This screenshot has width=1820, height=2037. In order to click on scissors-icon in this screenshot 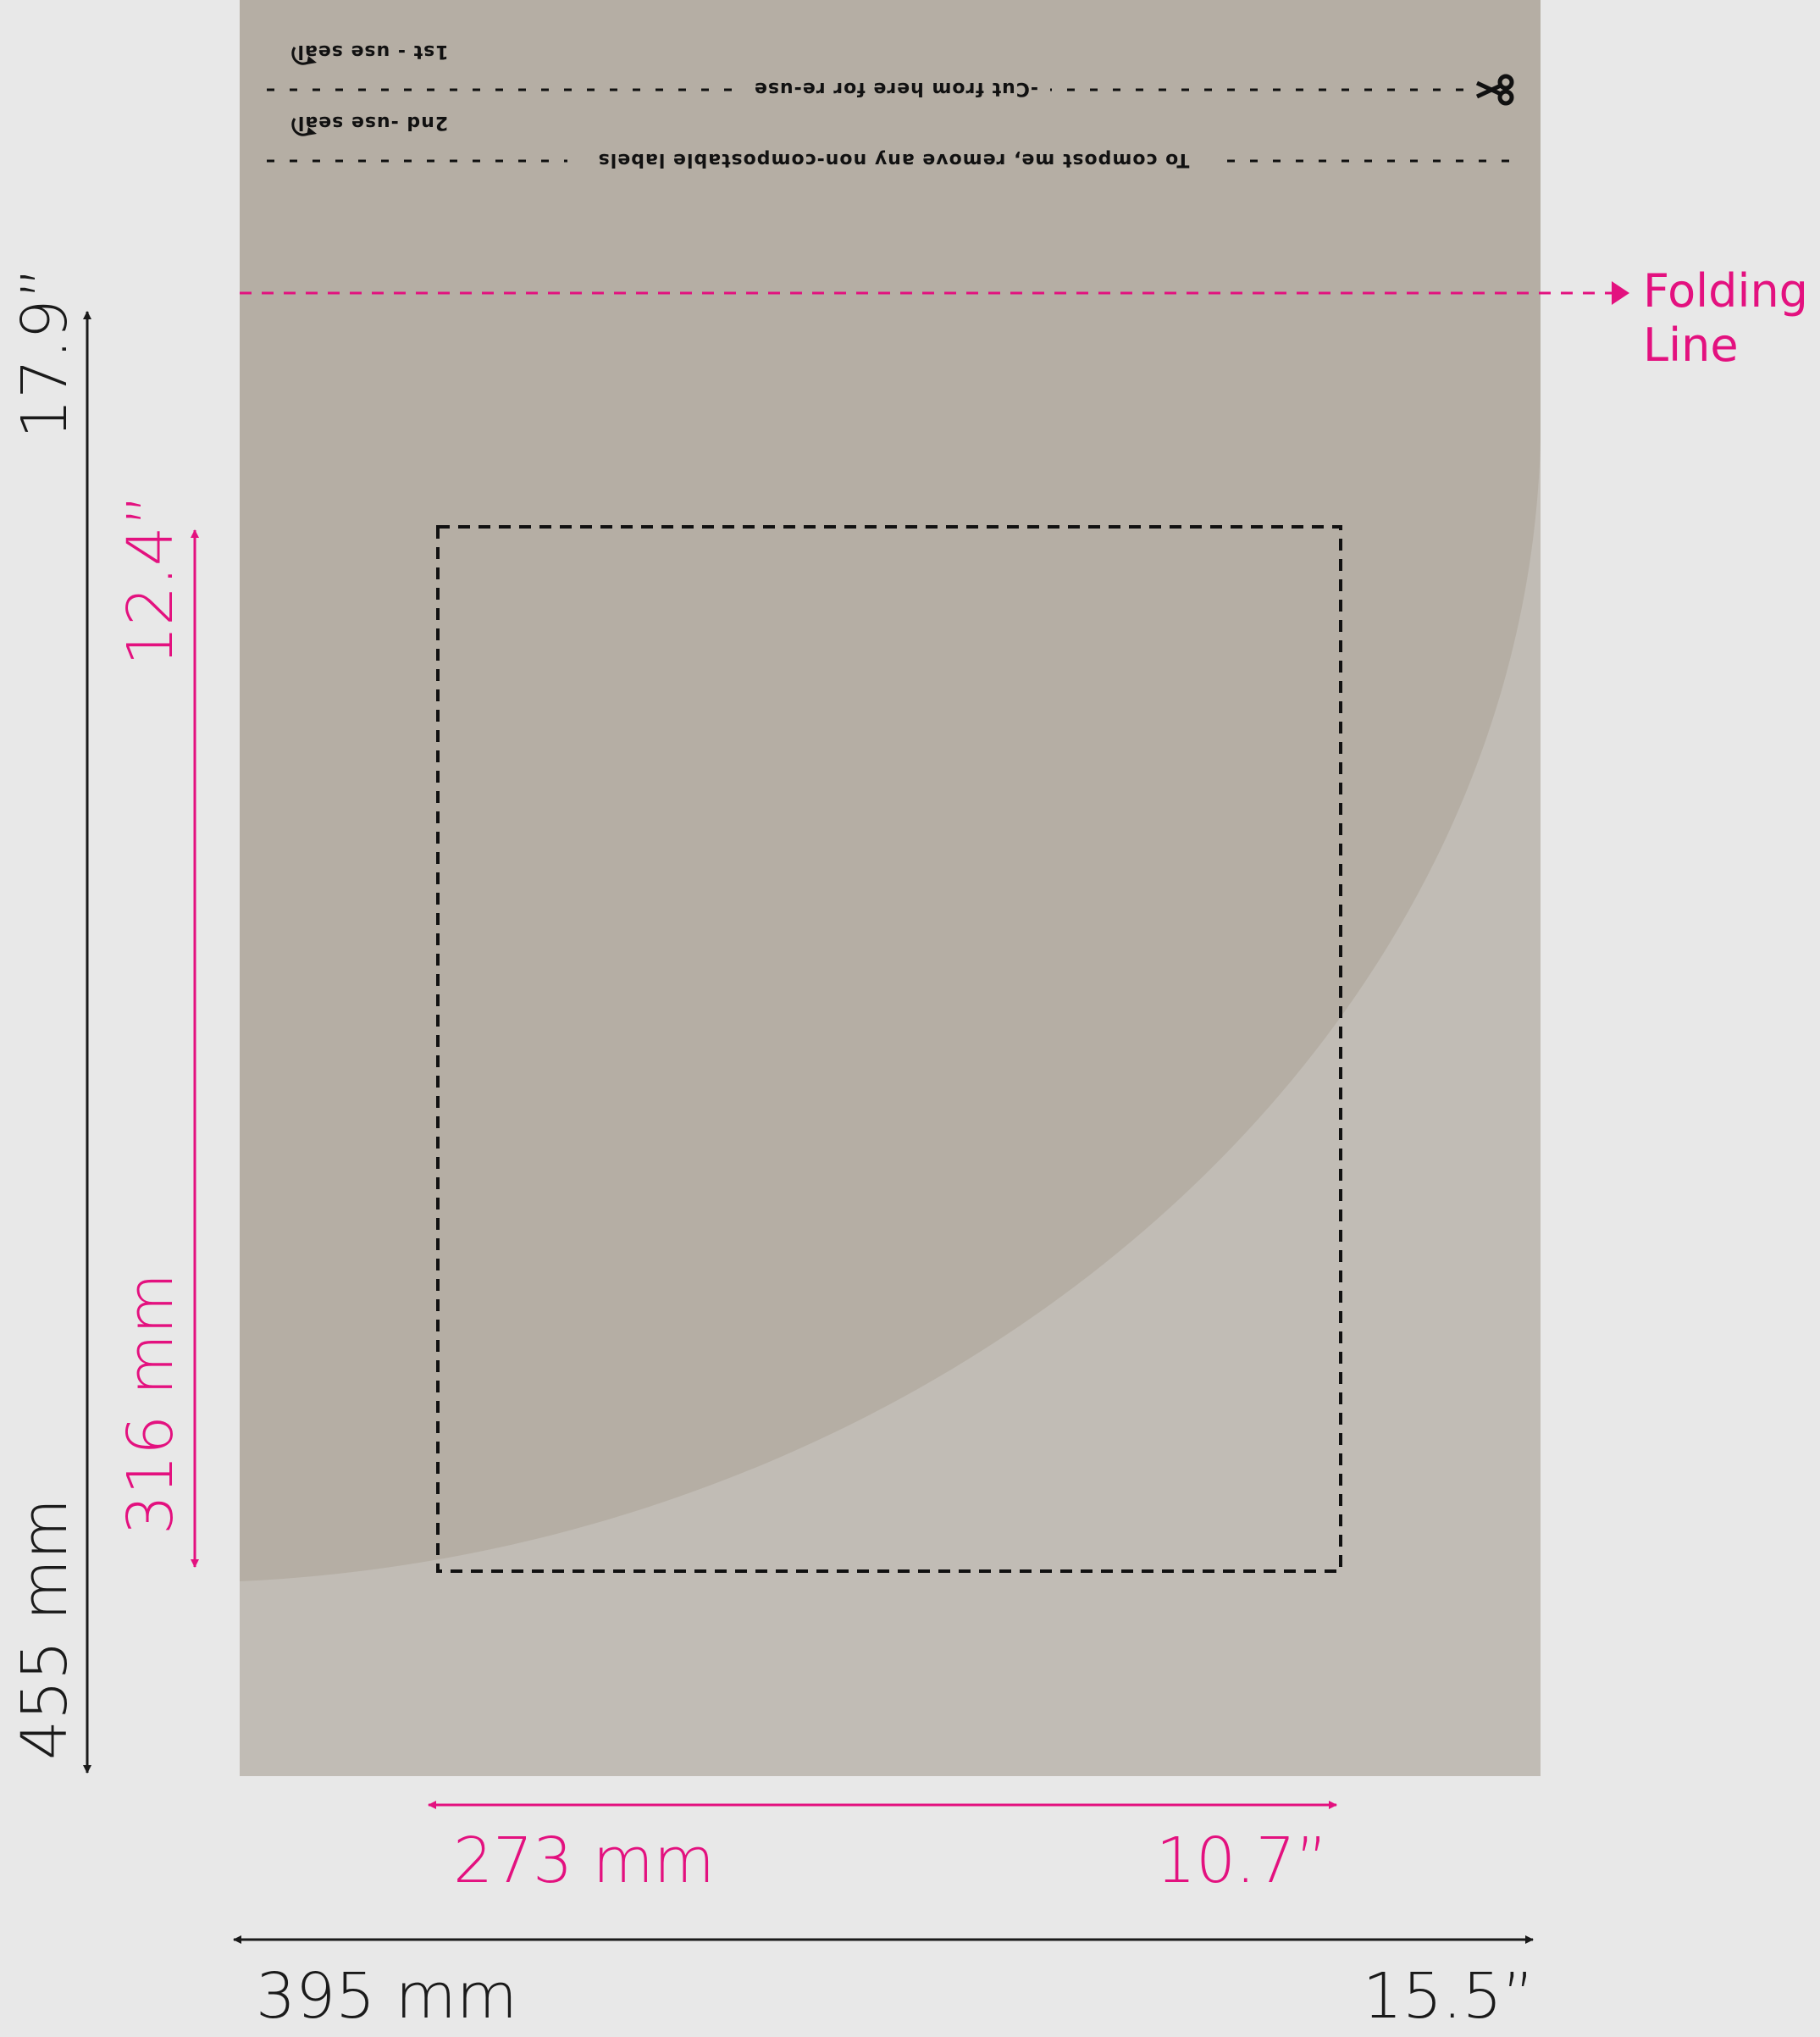, I will do `click(1494, 90)`.